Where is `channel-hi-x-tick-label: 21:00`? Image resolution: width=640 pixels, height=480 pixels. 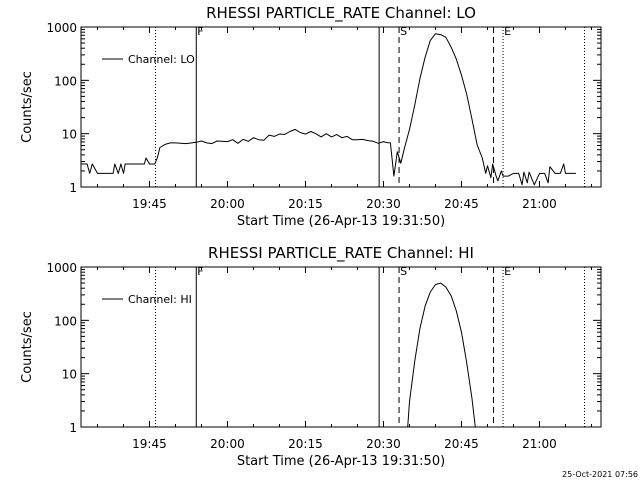
channel-hi-x-tick-label: 21:00 is located at coordinates (539, 444).